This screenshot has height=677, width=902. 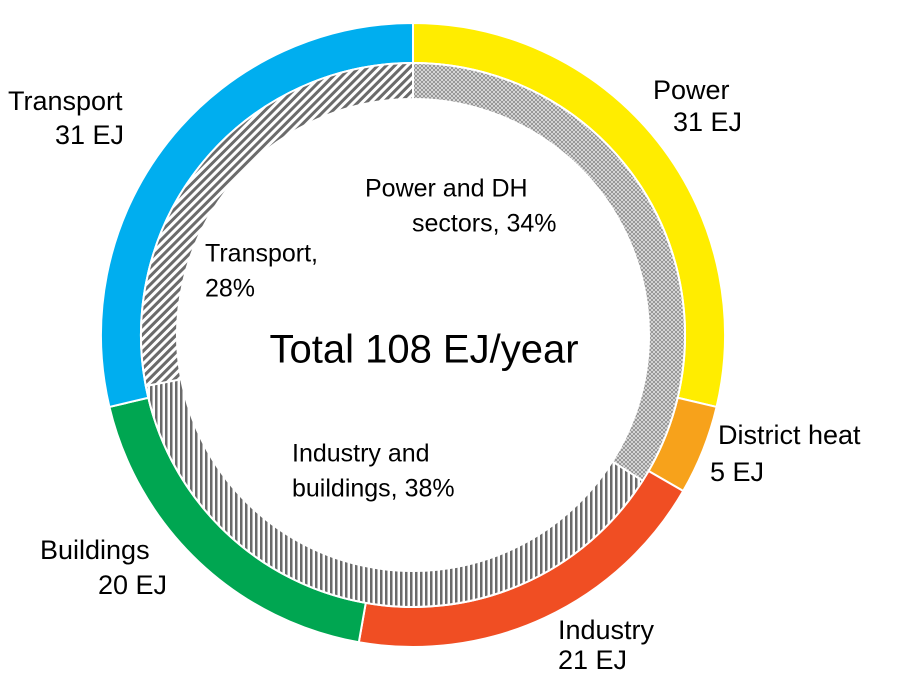 What do you see at coordinates (737, 472) in the screenshot?
I see `value-label: 5 EJ` at bounding box center [737, 472].